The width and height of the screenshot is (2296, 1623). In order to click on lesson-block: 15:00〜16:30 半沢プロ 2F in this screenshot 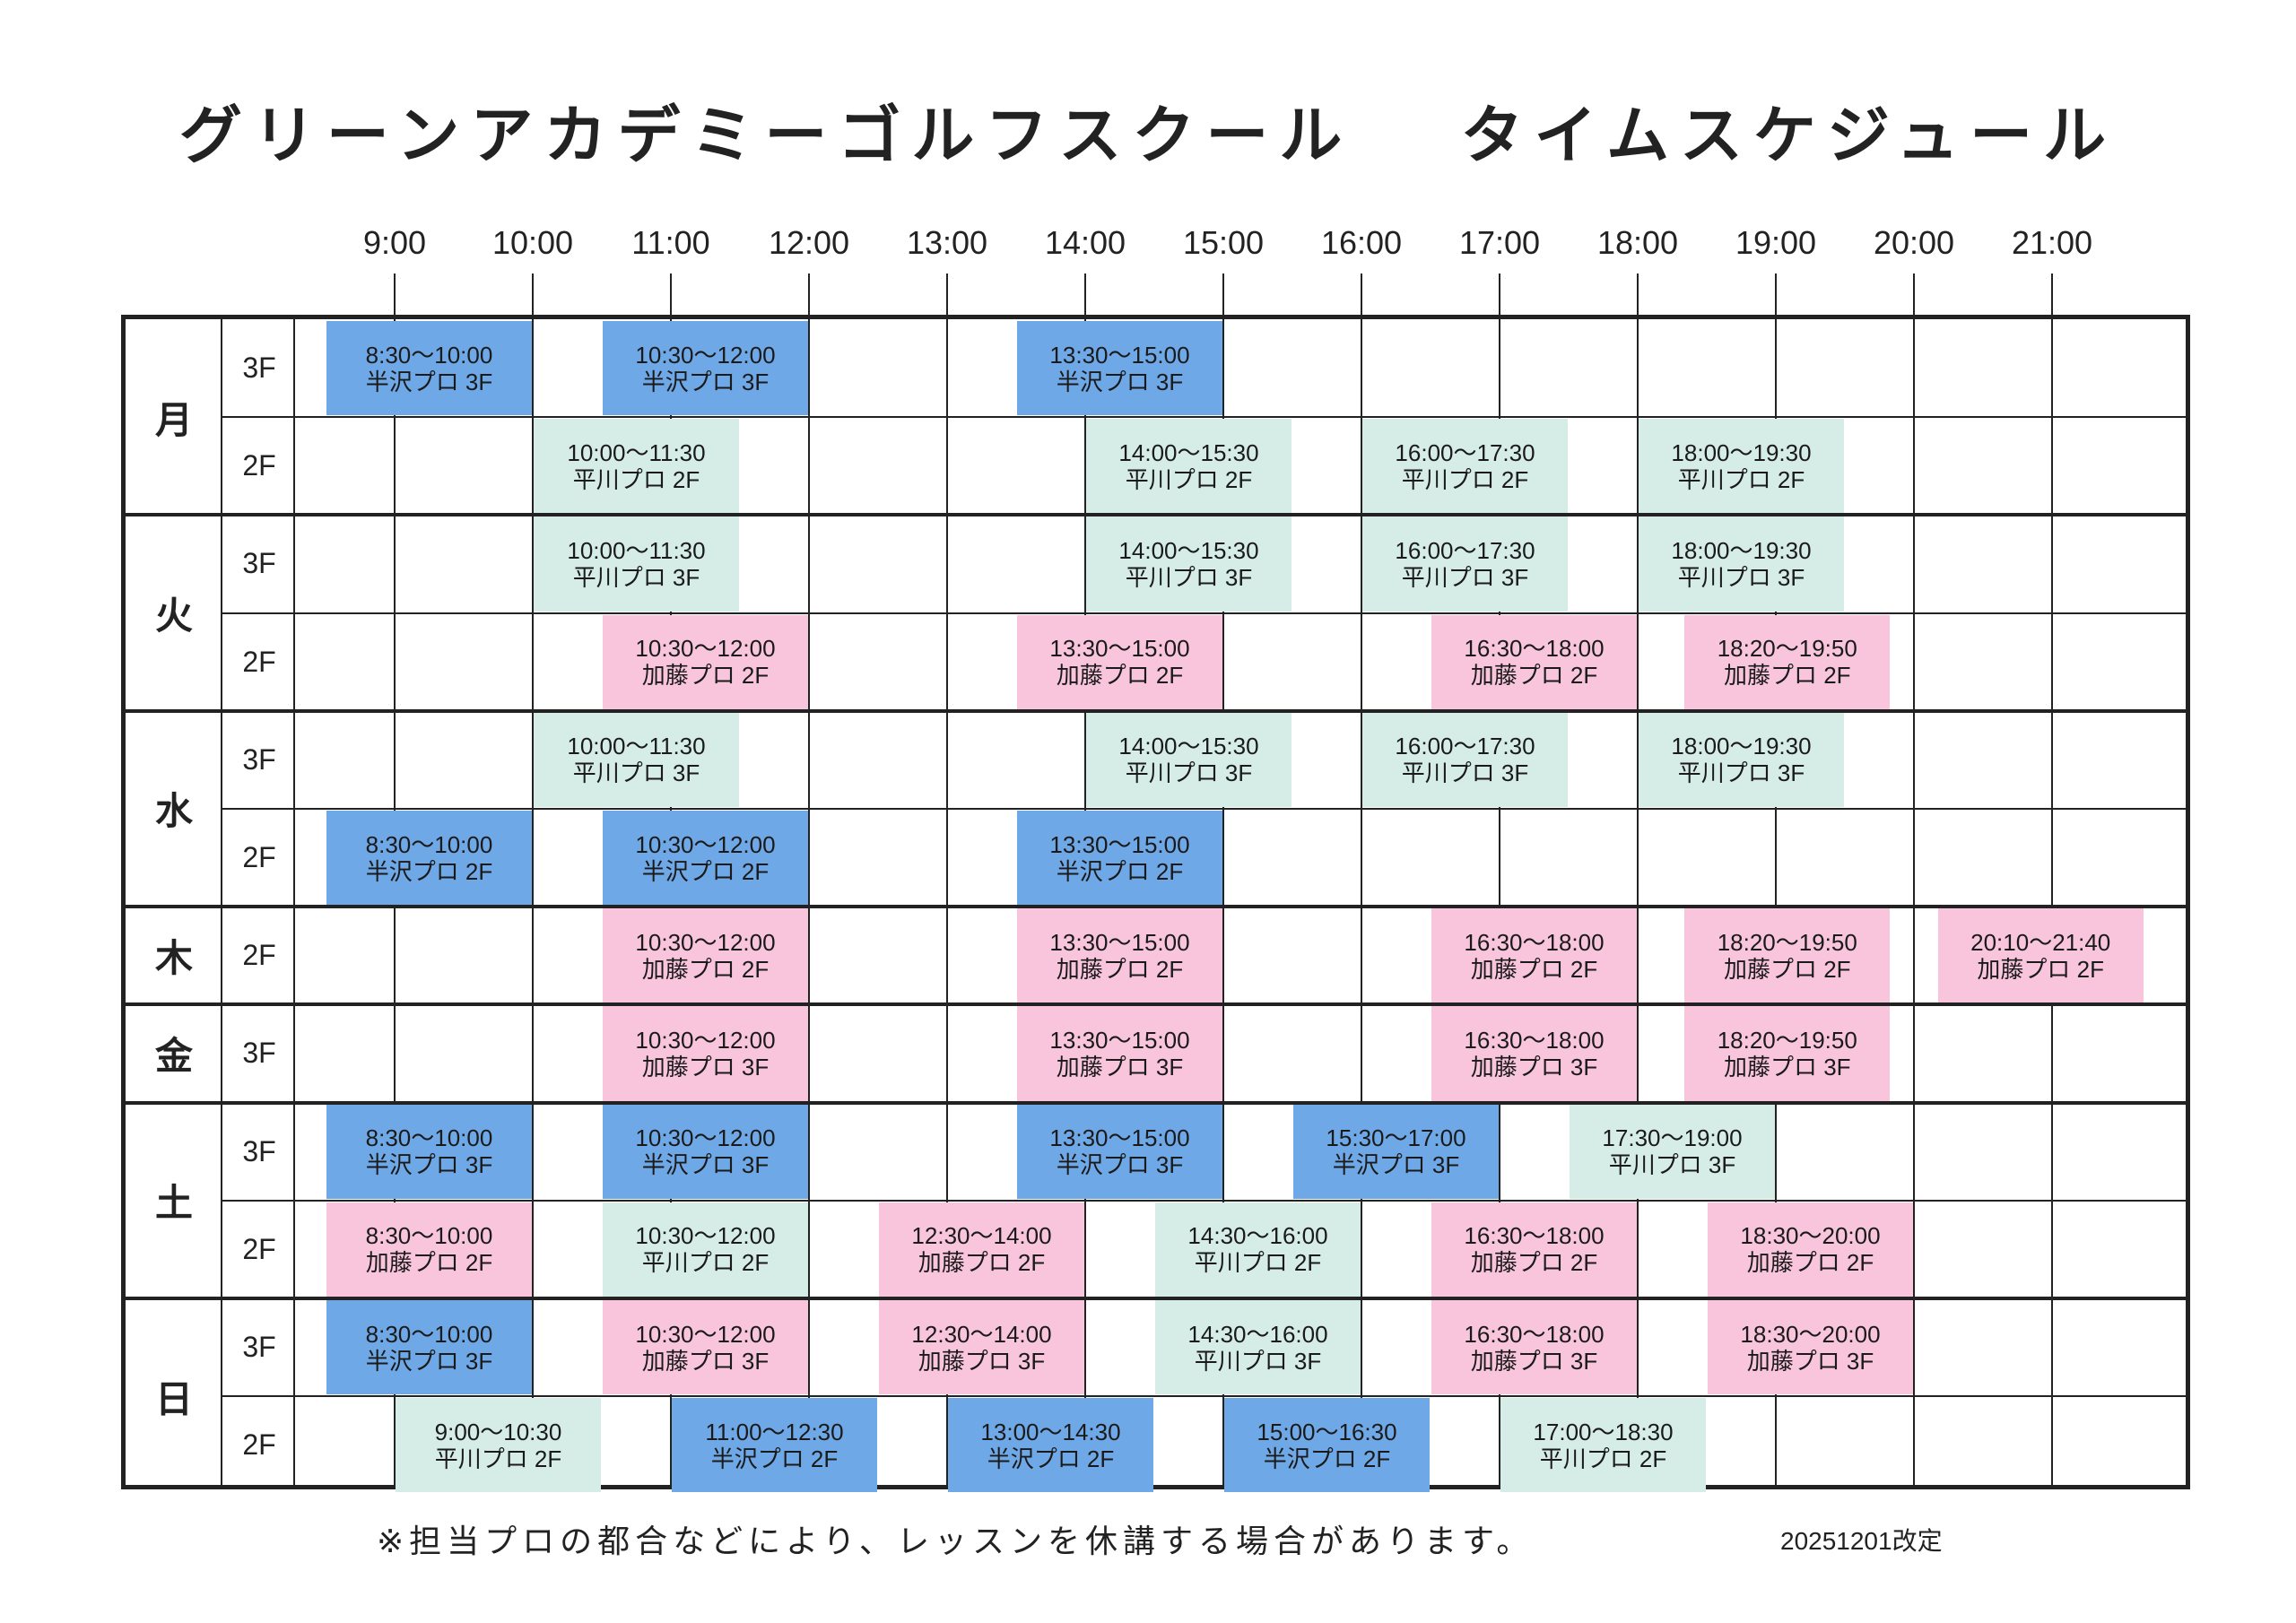, I will do `click(1327, 1445)`.